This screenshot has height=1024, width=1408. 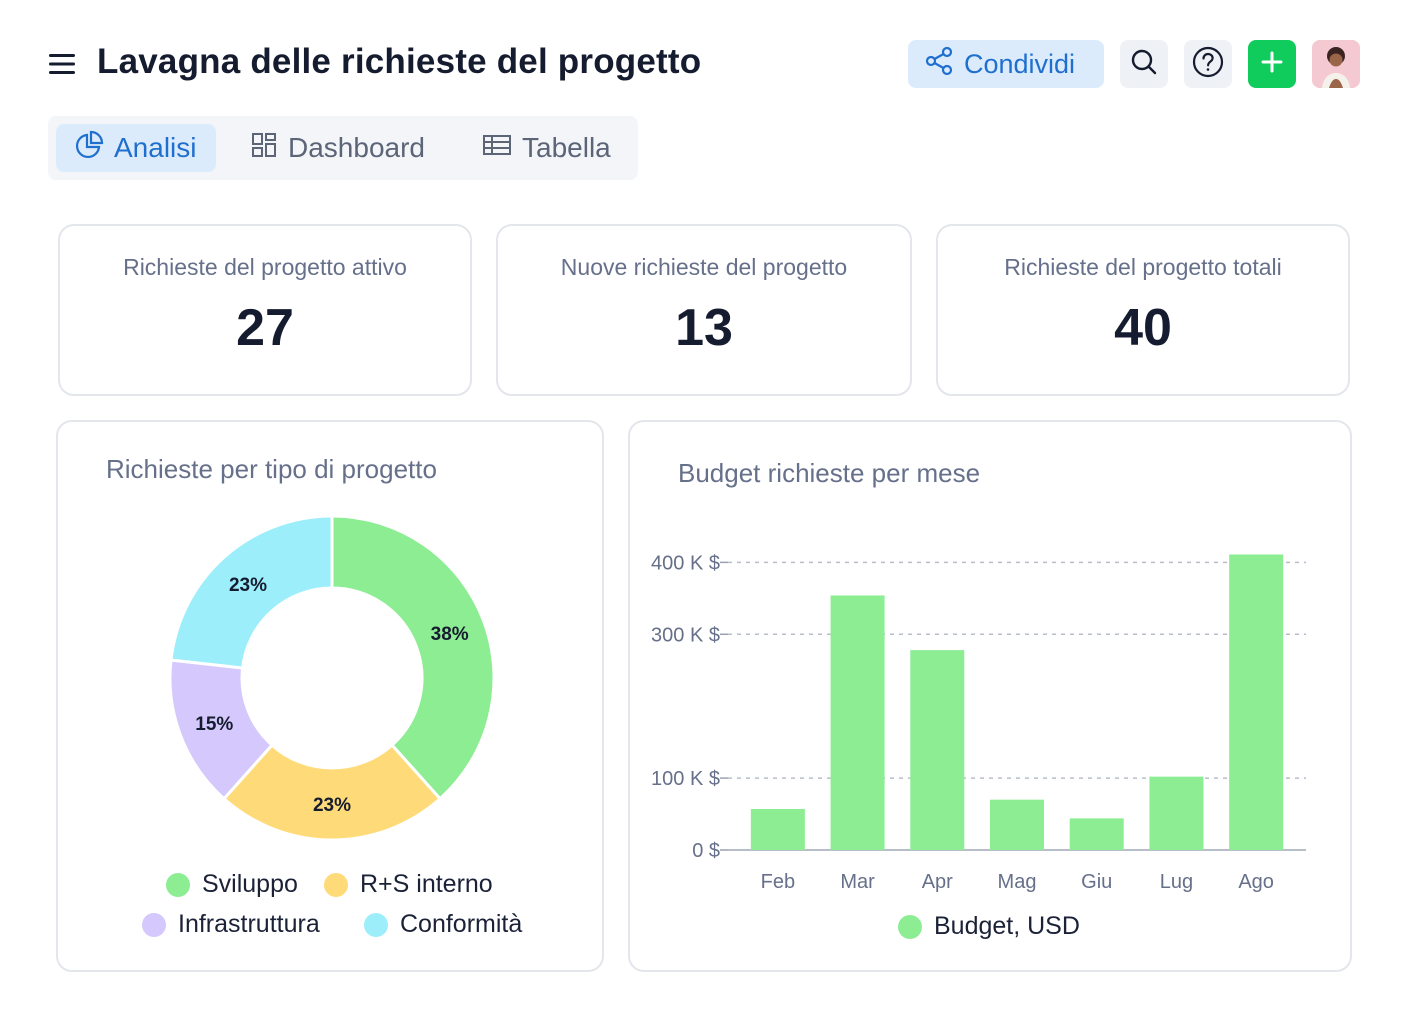 I want to click on pie-chart-icon, so click(x=89, y=148).